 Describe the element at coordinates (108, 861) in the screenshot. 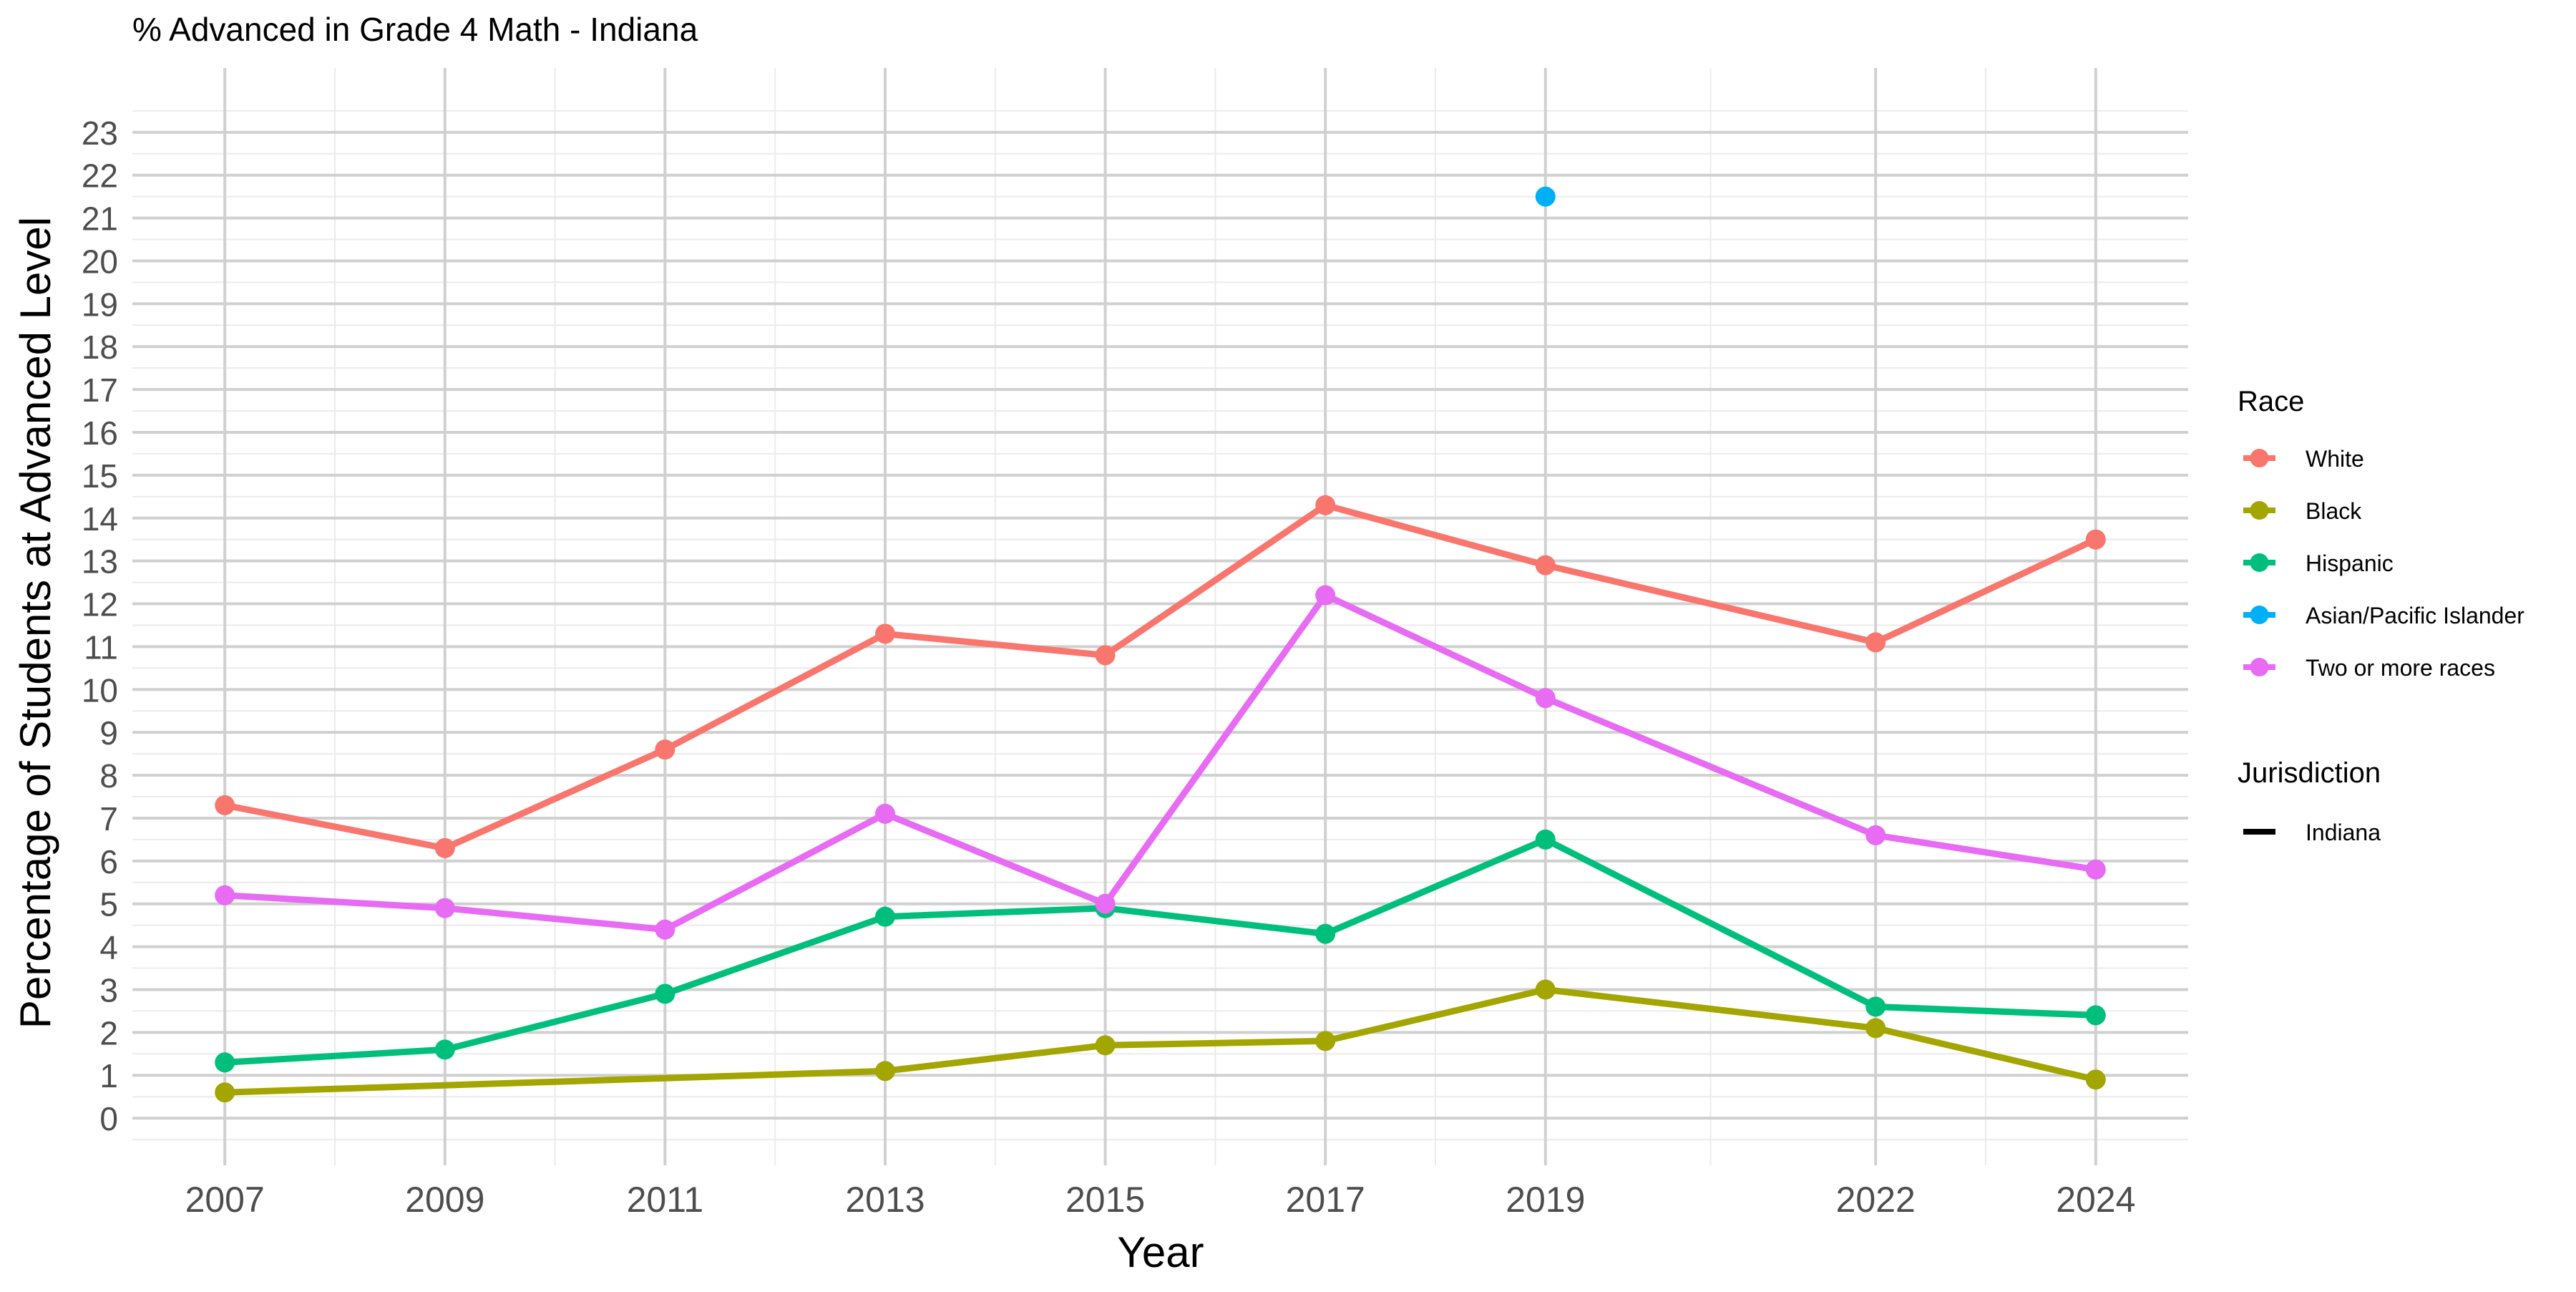

I see `y-tick-label: 6` at that location.